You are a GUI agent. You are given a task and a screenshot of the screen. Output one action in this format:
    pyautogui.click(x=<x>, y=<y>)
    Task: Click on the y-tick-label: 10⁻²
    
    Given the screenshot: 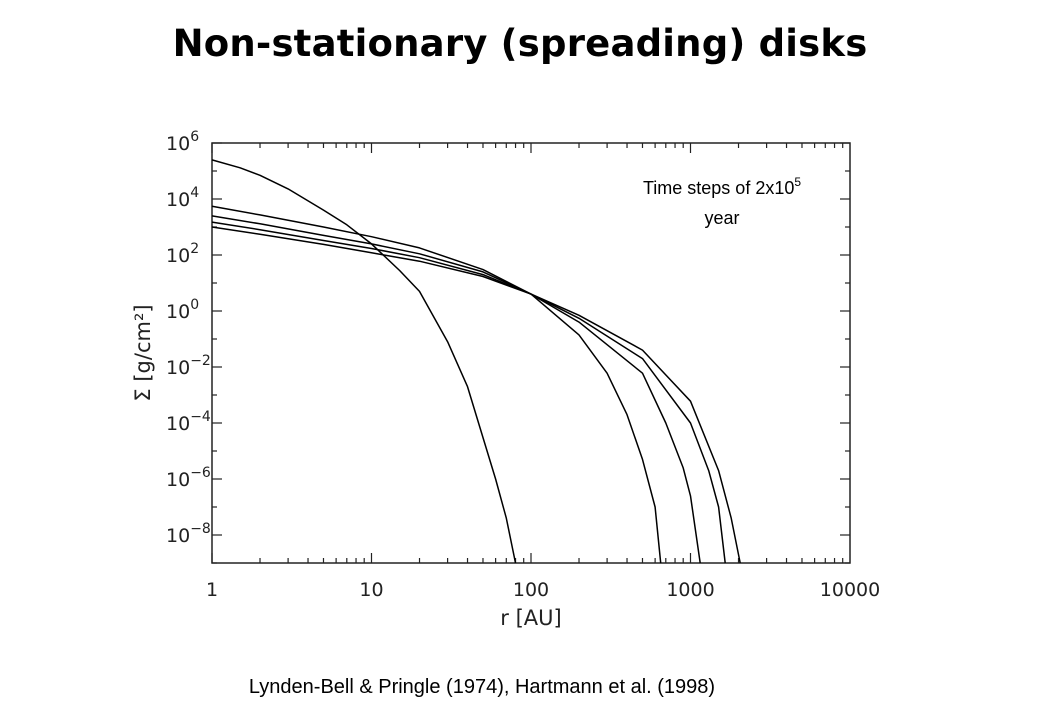 What is the action you would take?
    pyautogui.click(x=188, y=366)
    